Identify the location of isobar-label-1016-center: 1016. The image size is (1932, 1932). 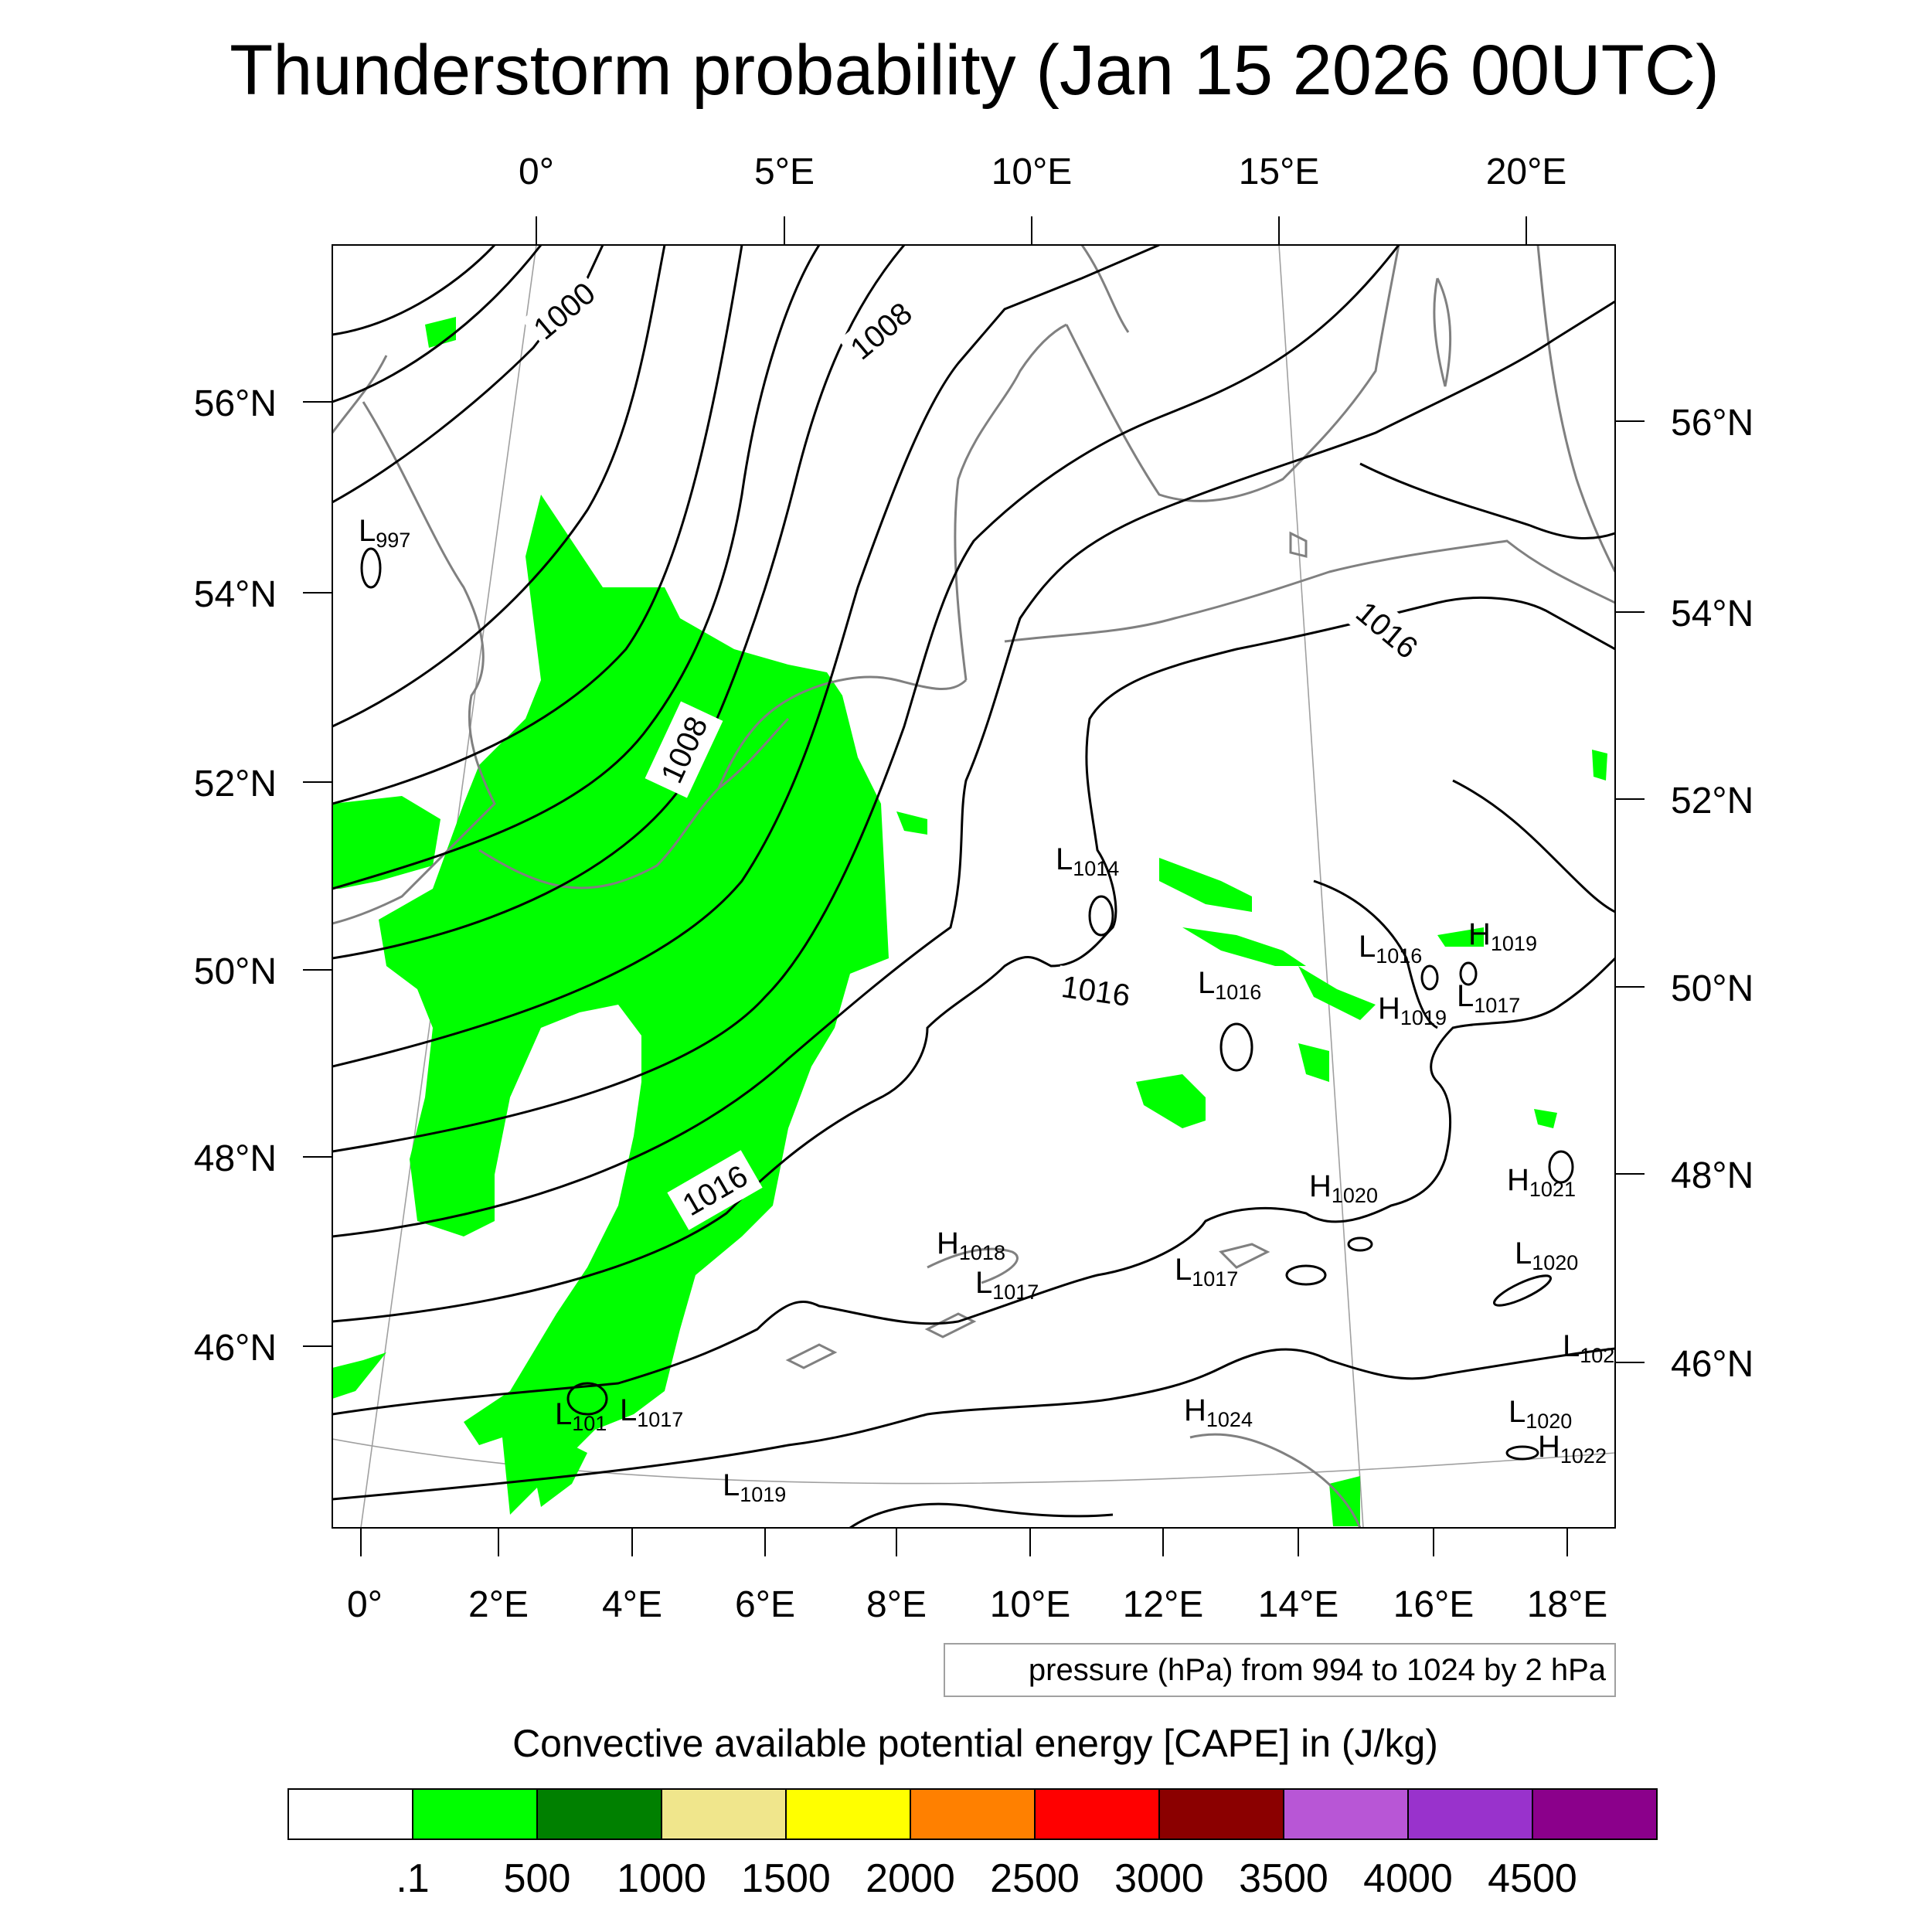
(1096, 991).